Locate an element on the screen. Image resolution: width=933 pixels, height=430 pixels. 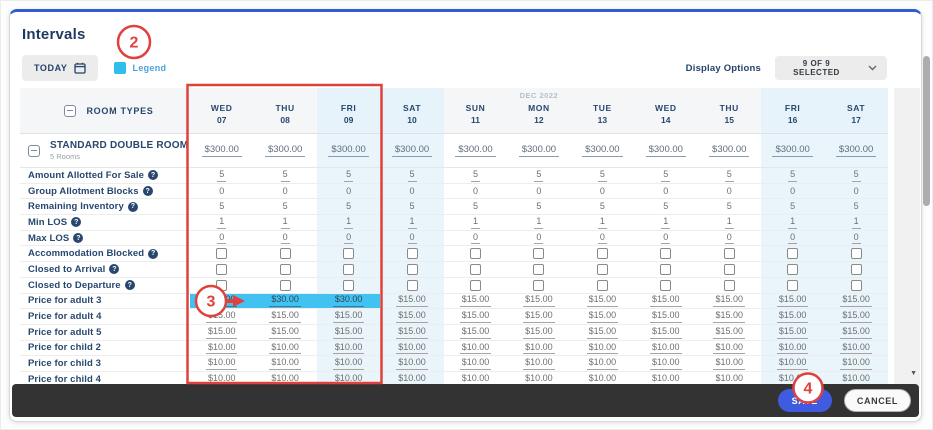
cancel-button: CANCEL is located at coordinates (877, 400).